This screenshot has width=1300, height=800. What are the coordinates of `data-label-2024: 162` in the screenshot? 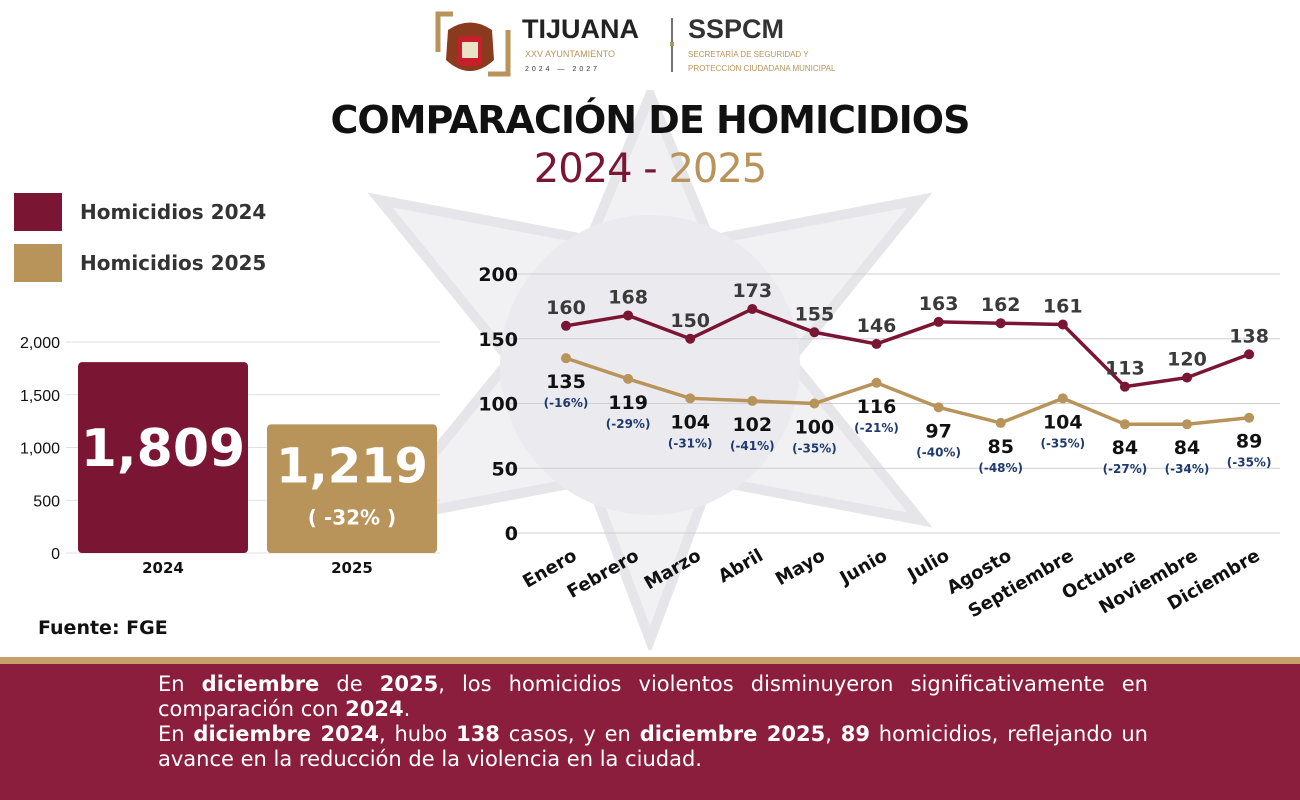 It's located at (1001, 305).